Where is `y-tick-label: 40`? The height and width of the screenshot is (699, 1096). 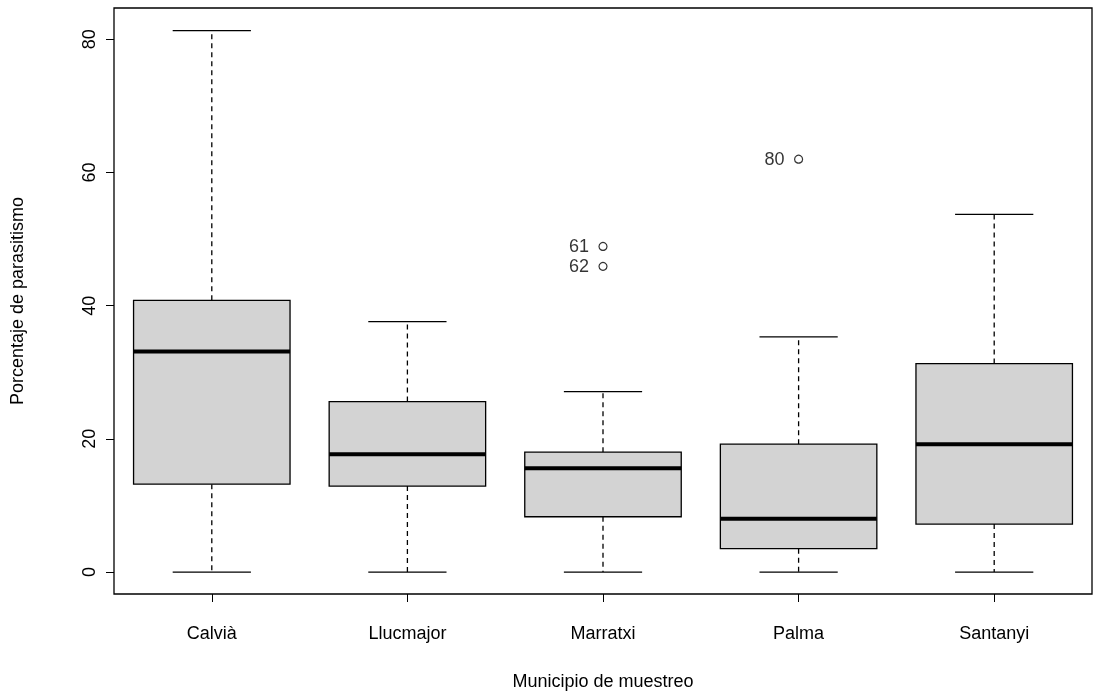 y-tick-label: 40 is located at coordinates (89, 305).